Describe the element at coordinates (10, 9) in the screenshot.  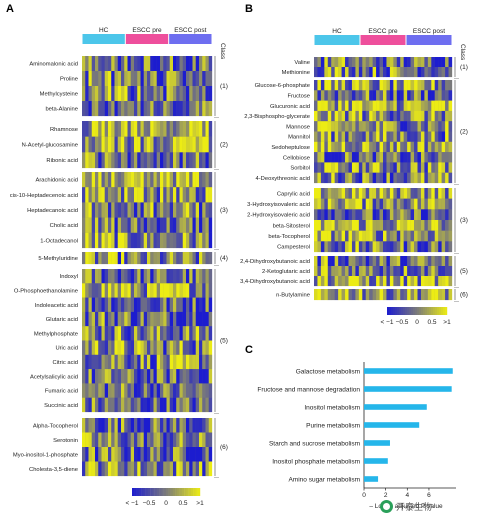
I see `panel-letter-a: A` at that location.